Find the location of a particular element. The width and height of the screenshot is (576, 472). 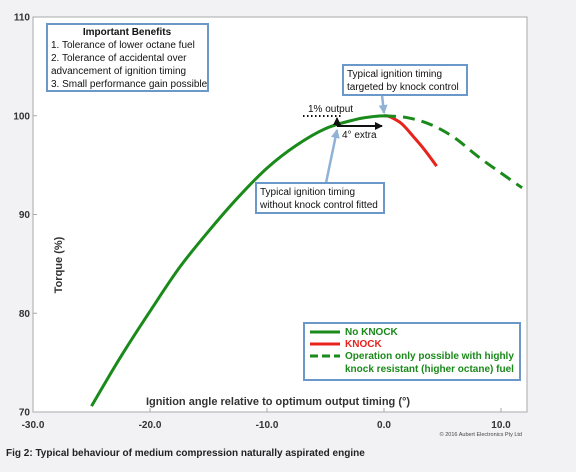

callout-line: without knock control fitted is located at coordinates (318, 205).